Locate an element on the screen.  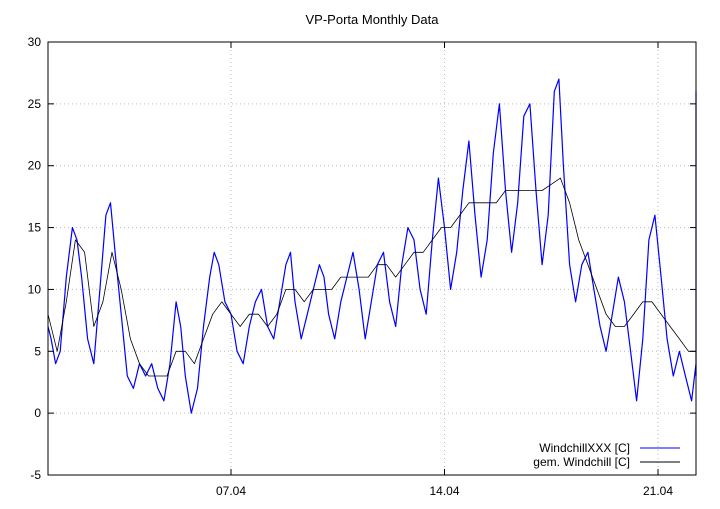
y-tick-label: 0 is located at coordinates (37, 413).